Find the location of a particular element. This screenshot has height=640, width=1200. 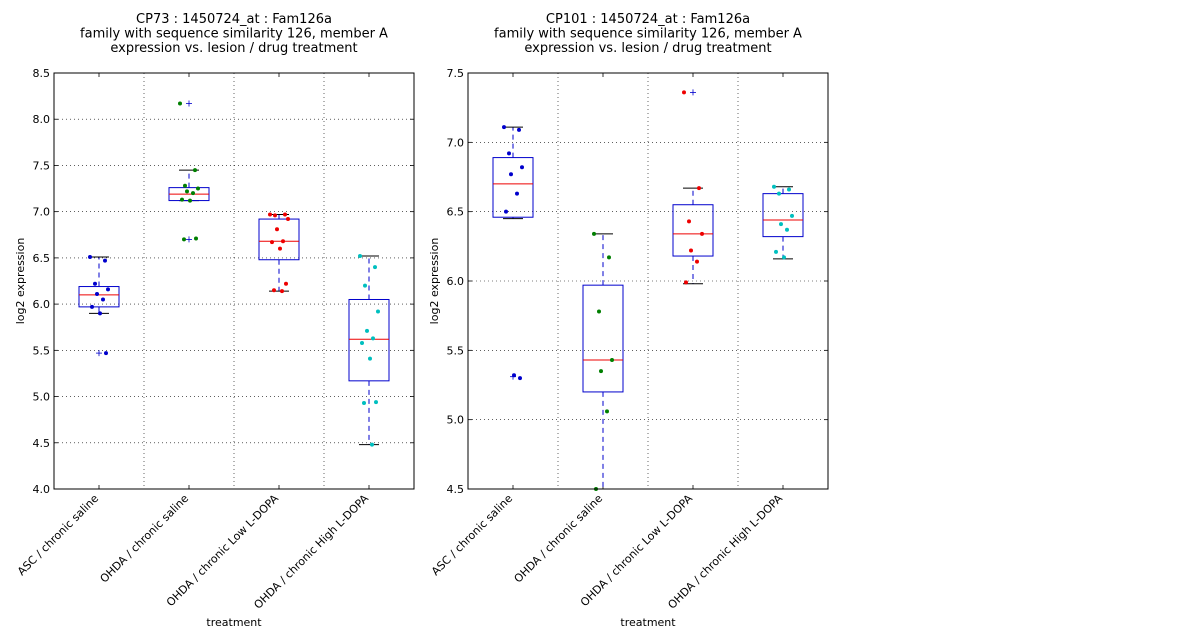

y-tick-label: 4.0 is located at coordinates (42, 489).